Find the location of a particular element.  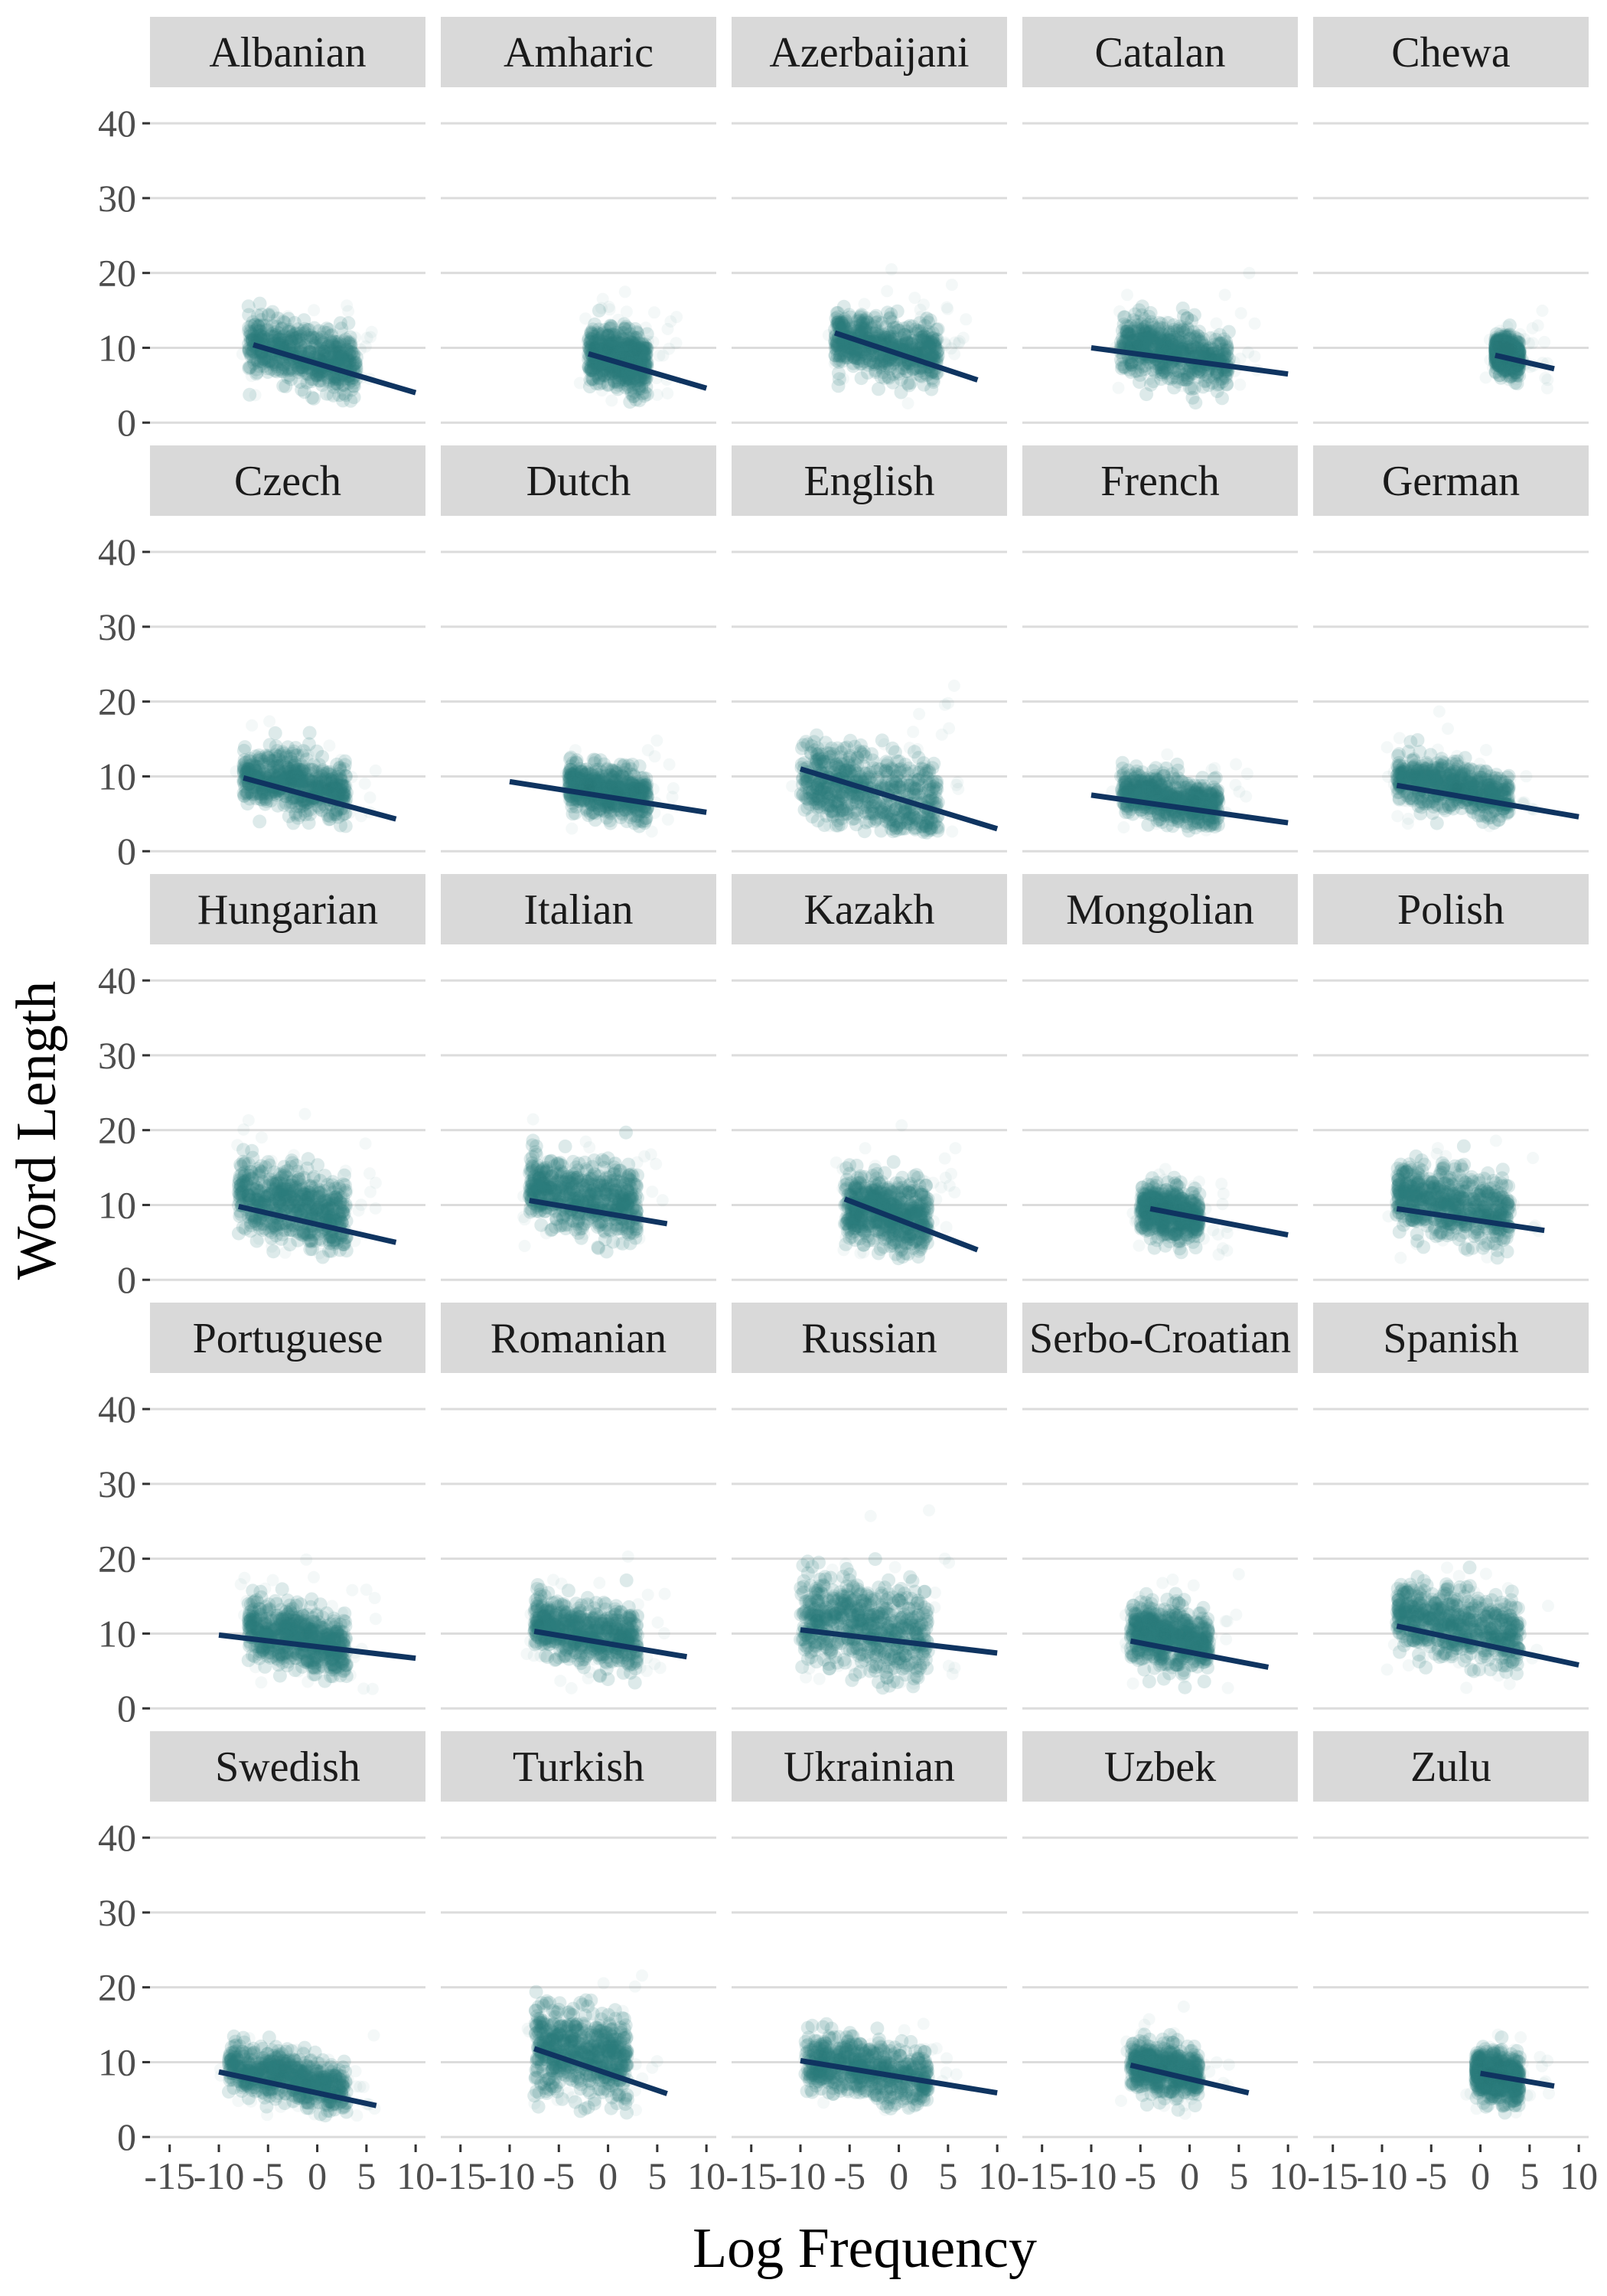

facet-label: Azerbaijani is located at coordinates (869, 53).